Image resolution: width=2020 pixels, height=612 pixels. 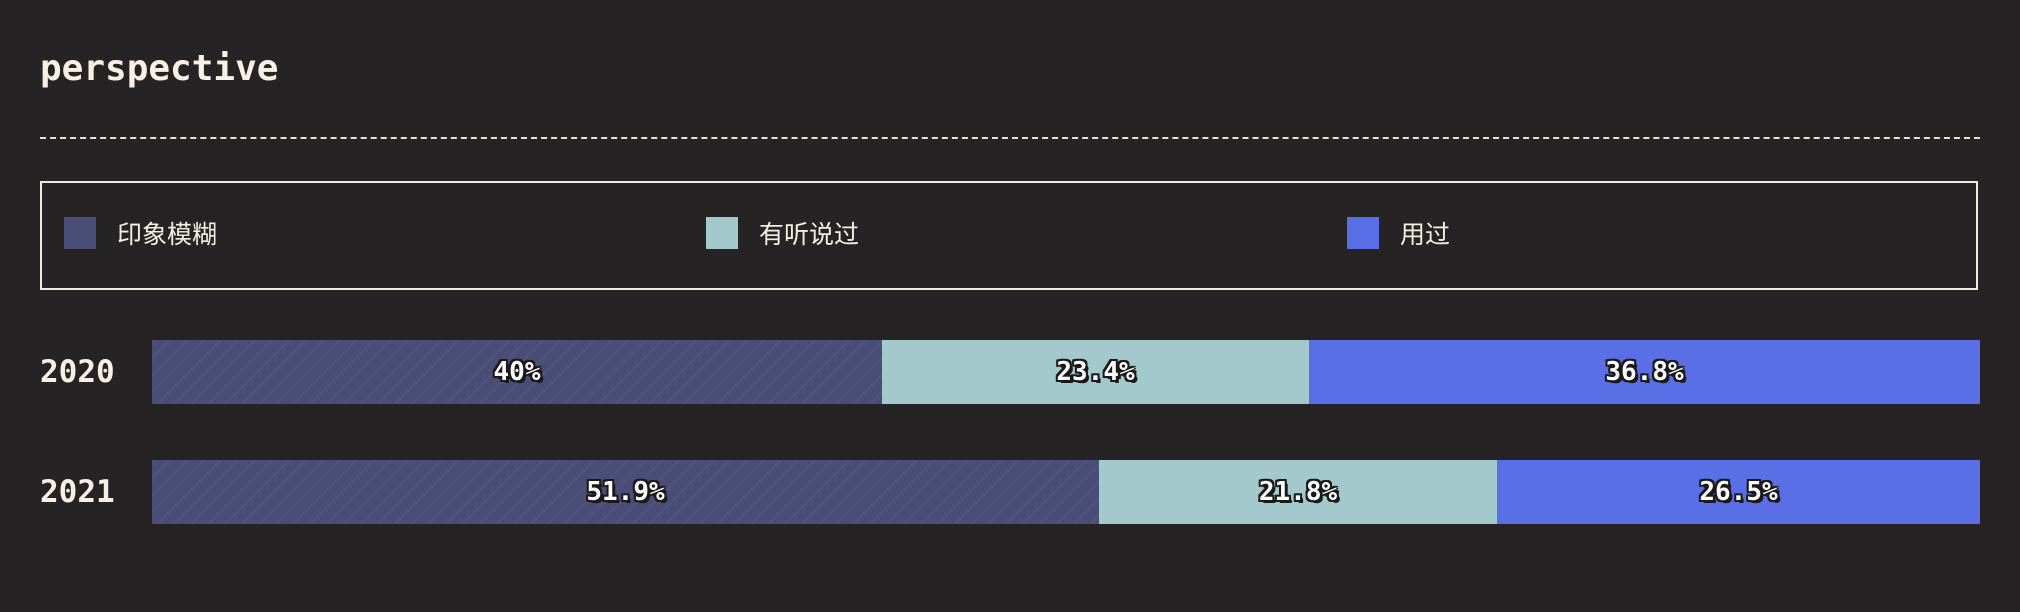 I want to click on data-label-2021-series-1: 21.8%, so click(x=1298, y=492).